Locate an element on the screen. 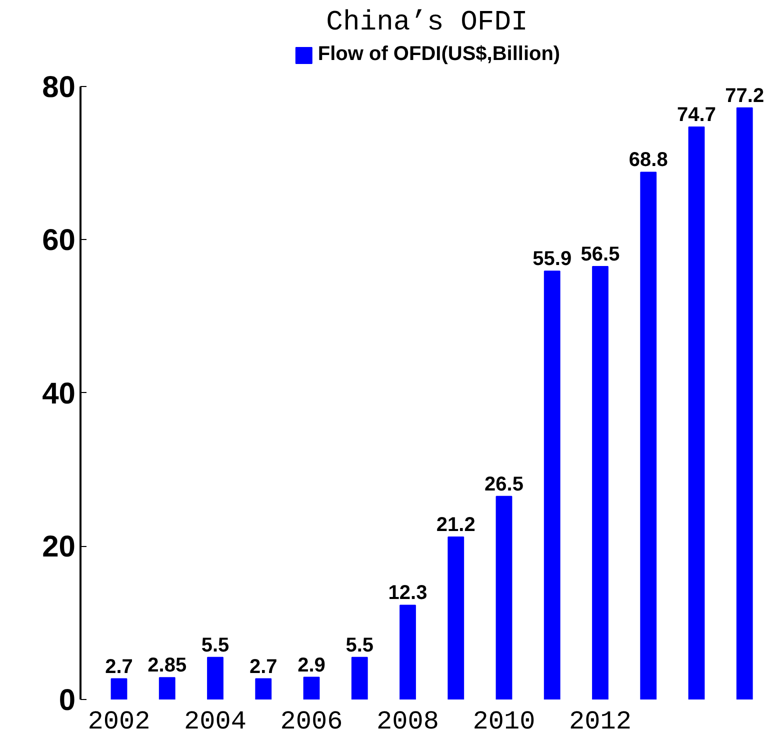  x-tick-label: 2006 is located at coordinates (311, 718).